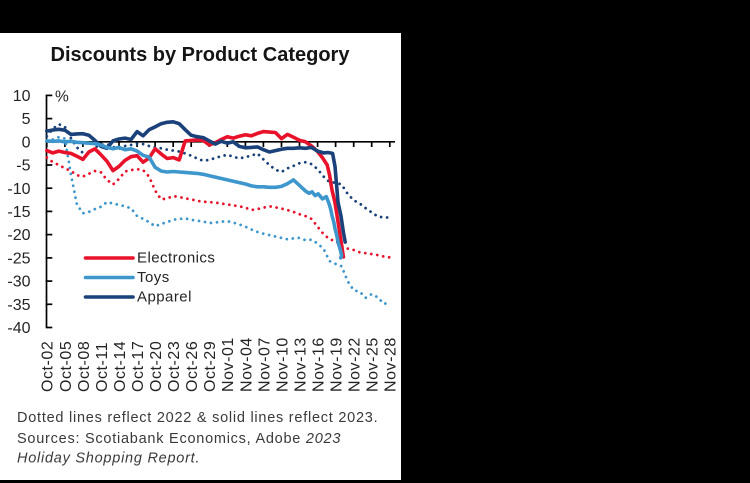 The height and width of the screenshot is (483, 750). What do you see at coordinates (300, 364) in the screenshot?
I see `svg-text: Nov-13` at bounding box center [300, 364].